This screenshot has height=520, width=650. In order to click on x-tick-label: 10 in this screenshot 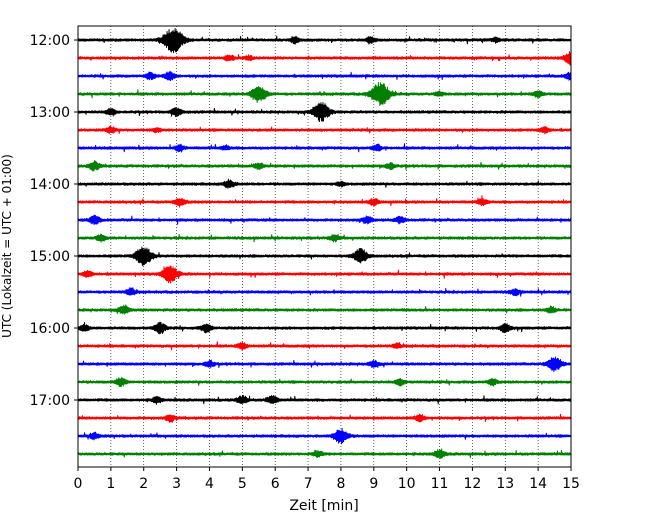, I will do `click(407, 484)`.